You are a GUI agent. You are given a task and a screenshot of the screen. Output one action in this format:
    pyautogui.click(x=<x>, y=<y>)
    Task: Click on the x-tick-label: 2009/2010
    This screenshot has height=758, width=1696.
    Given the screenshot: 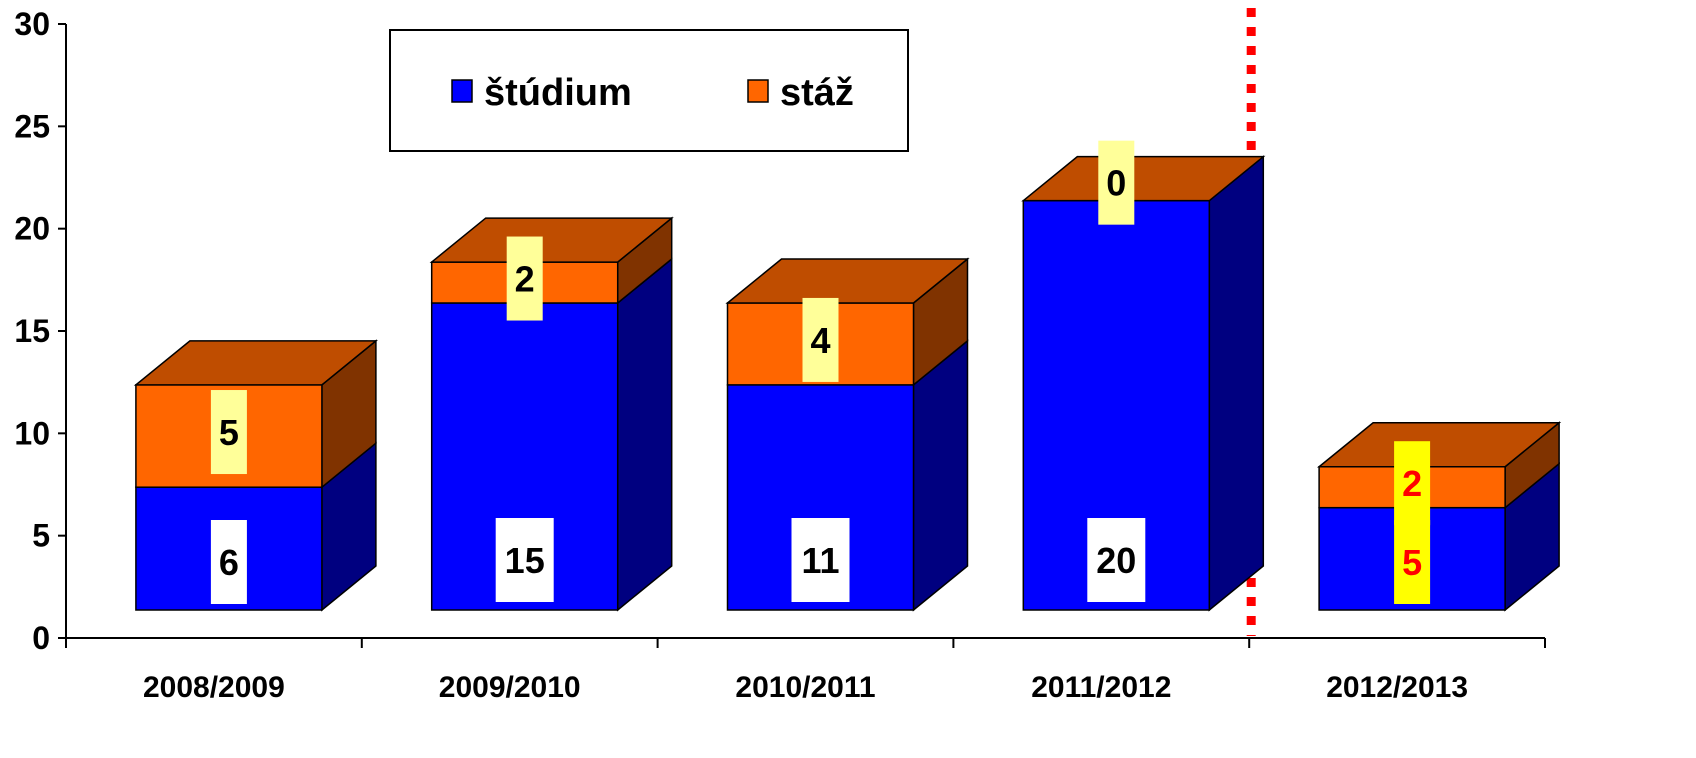 What is the action you would take?
    pyautogui.click(x=510, y=687)
    